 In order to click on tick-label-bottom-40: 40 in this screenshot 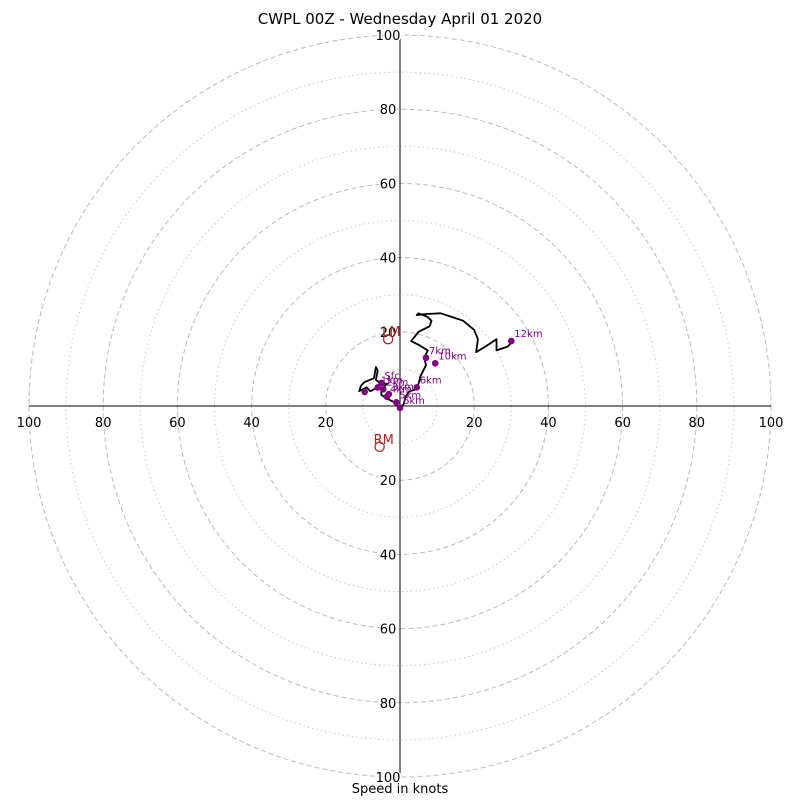, I will do `click(388, 555)`.